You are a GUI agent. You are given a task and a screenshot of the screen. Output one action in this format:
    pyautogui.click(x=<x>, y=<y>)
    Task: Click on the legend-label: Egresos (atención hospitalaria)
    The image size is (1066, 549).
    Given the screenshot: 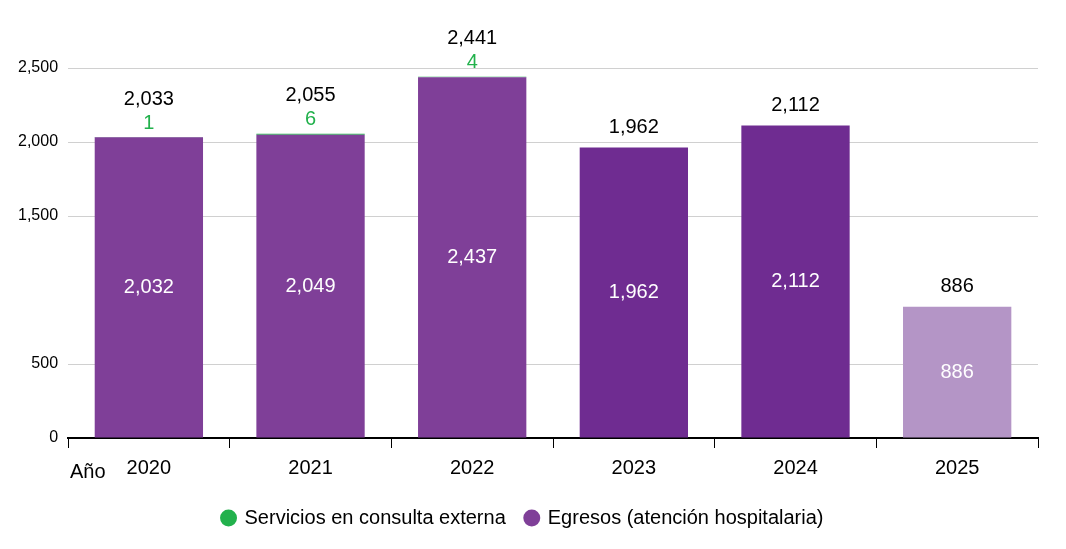 What is the action you would take?
    pyautogui.click(x=685, y=516)
    